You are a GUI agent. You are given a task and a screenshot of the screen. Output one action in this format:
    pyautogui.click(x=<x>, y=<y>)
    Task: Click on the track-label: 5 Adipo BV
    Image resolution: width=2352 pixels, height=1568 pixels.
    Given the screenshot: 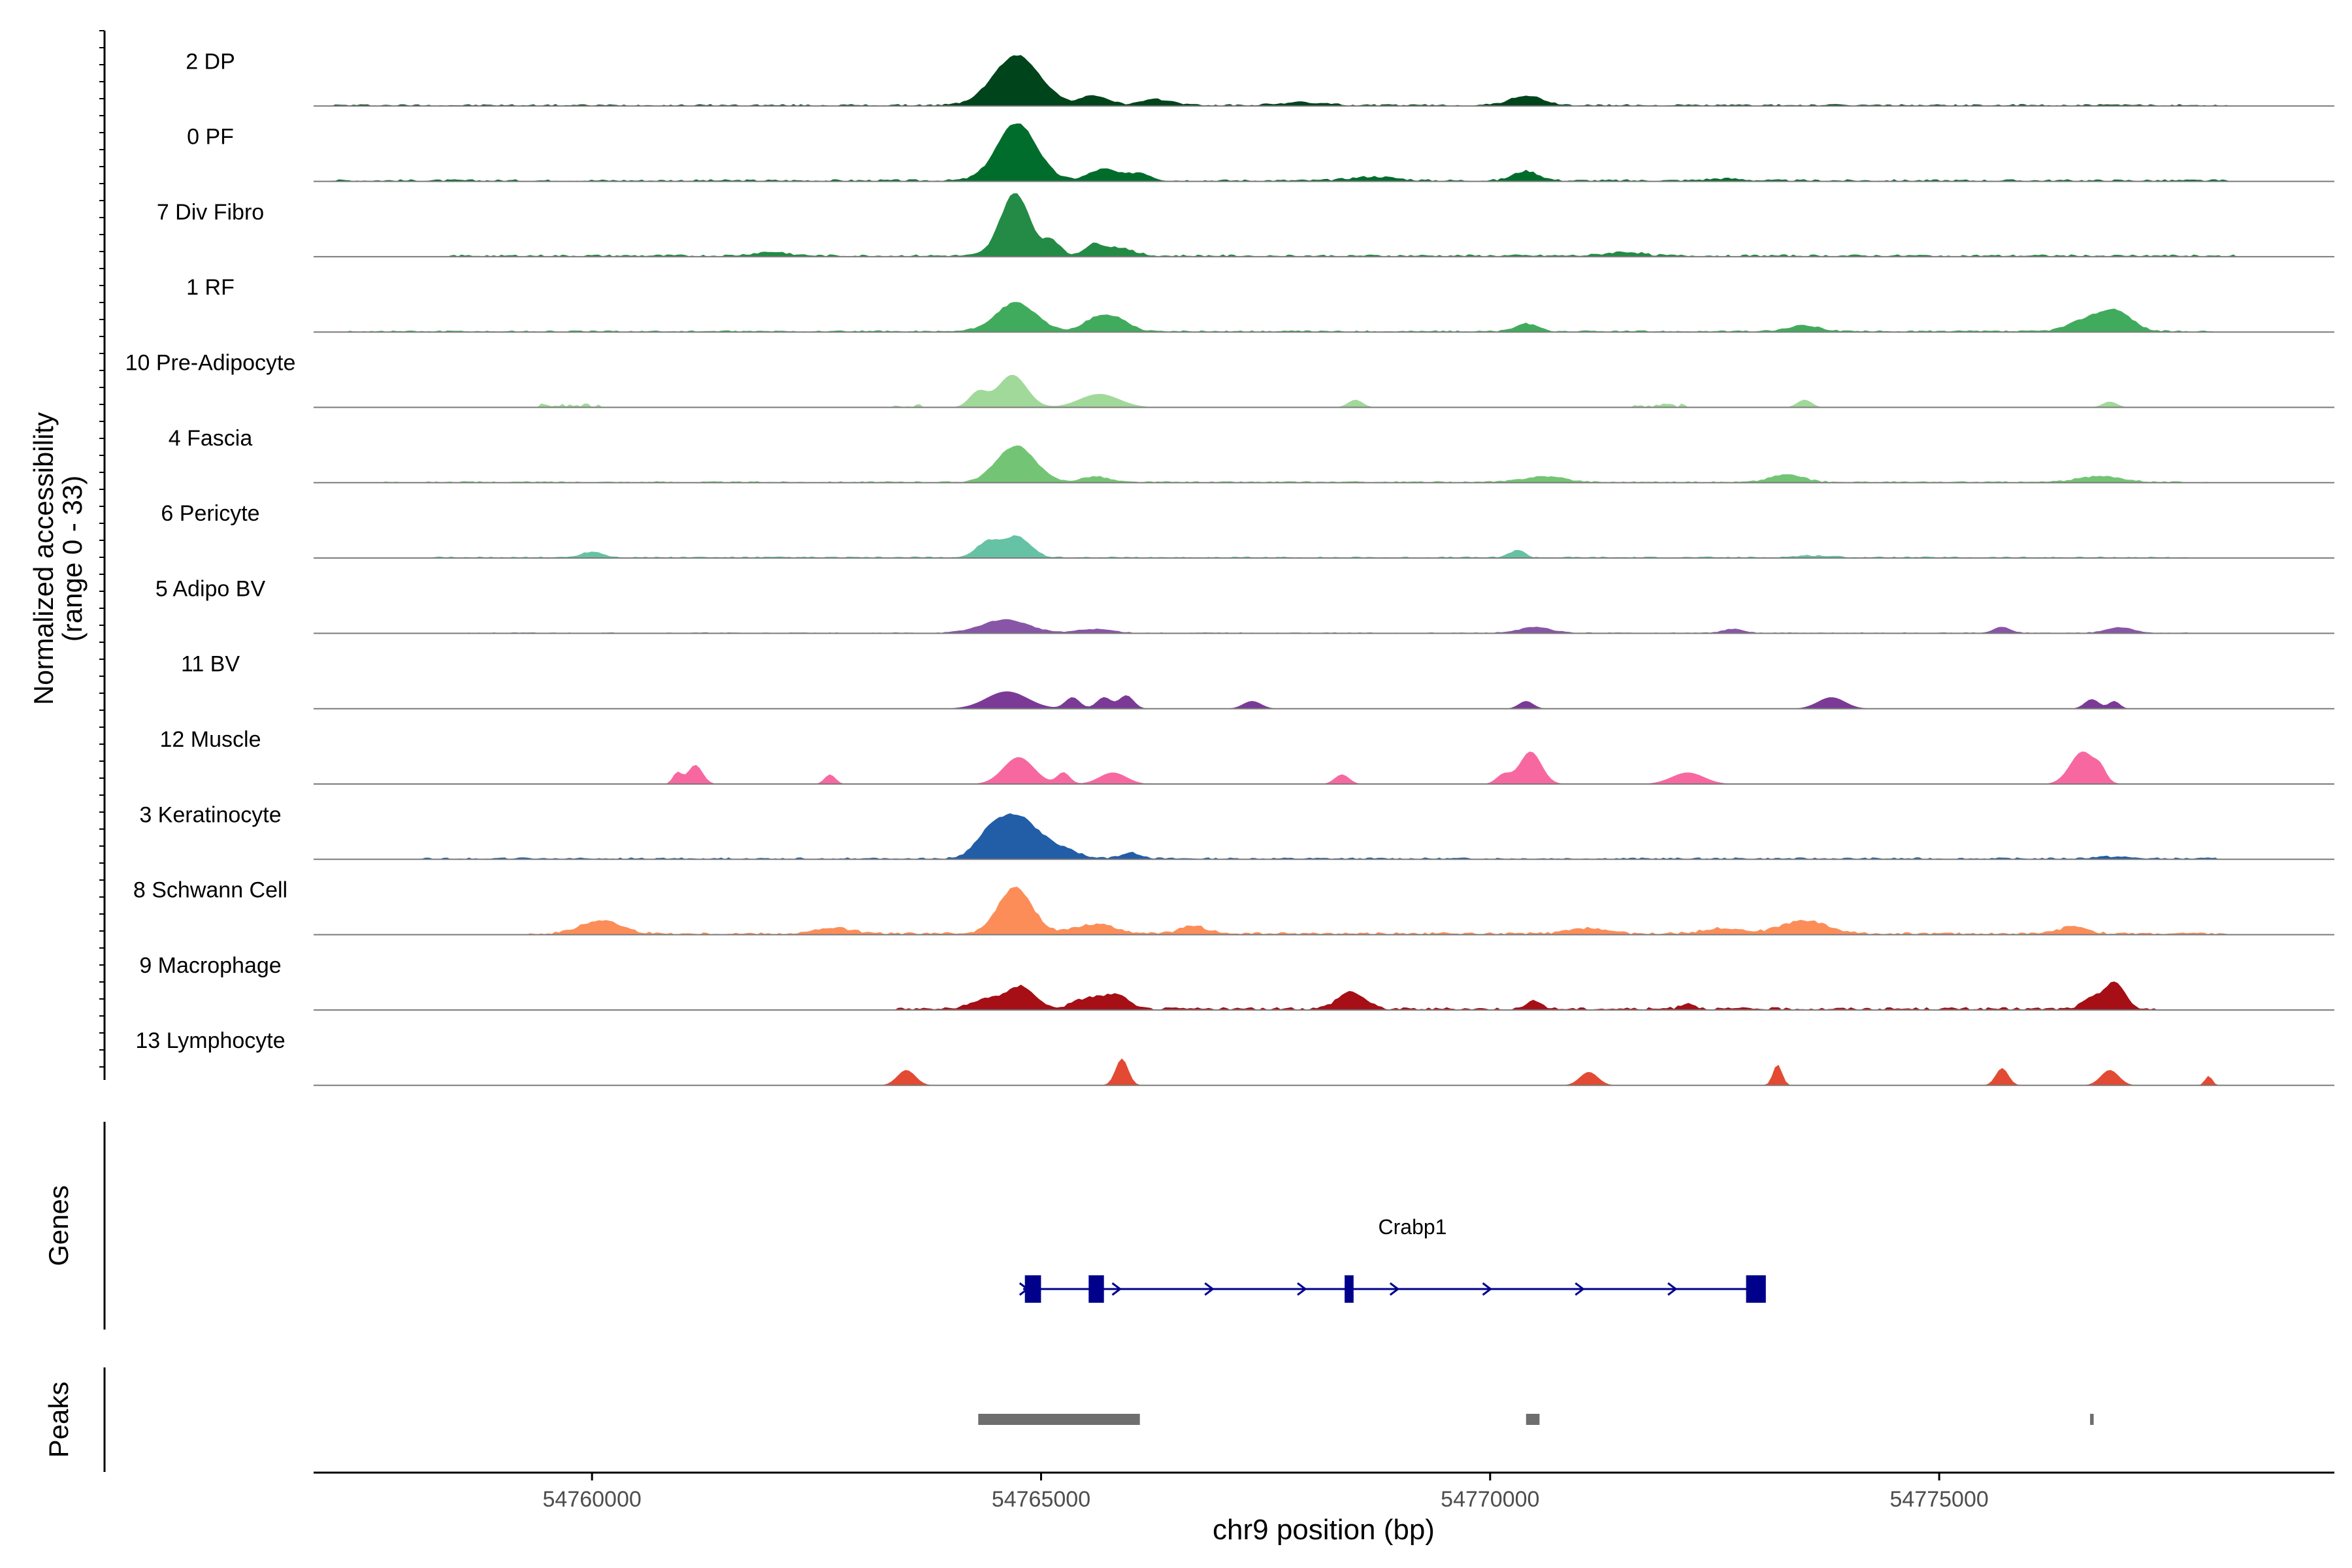 What is the action you would take?
    pyautogui.click(x=210, y=588)
    